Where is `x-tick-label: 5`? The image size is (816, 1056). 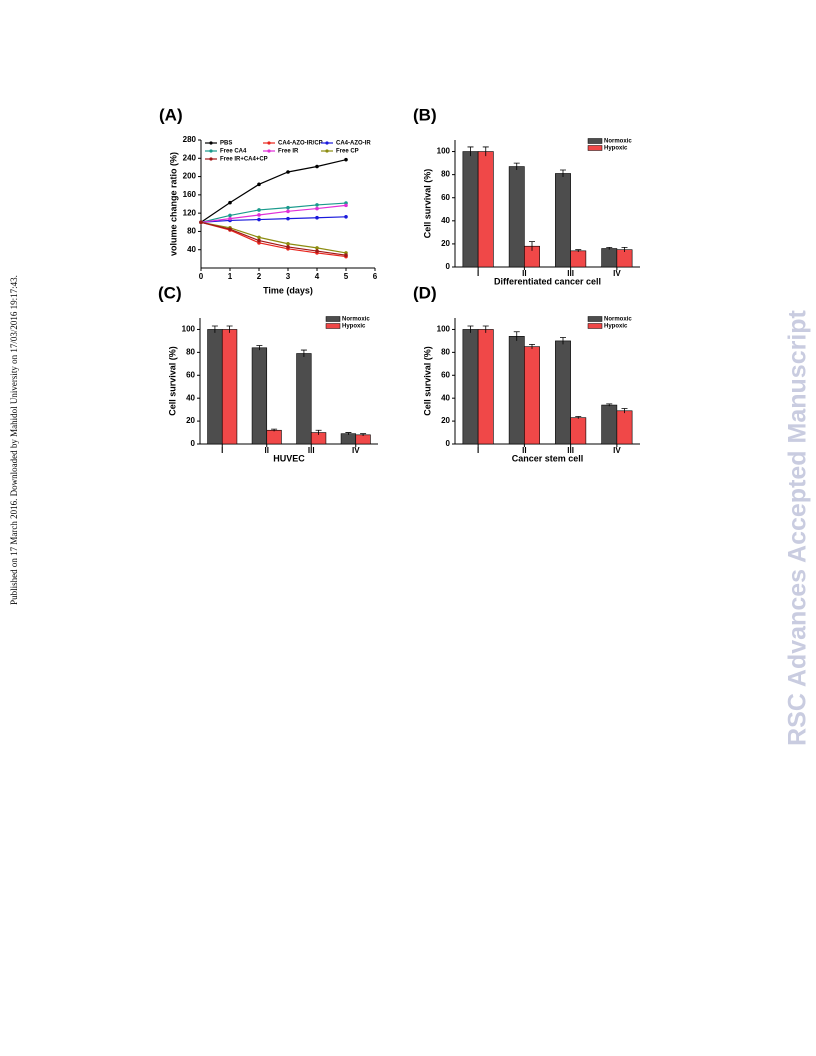
x-tick-label: 5 is located at coordinates (346, 276).